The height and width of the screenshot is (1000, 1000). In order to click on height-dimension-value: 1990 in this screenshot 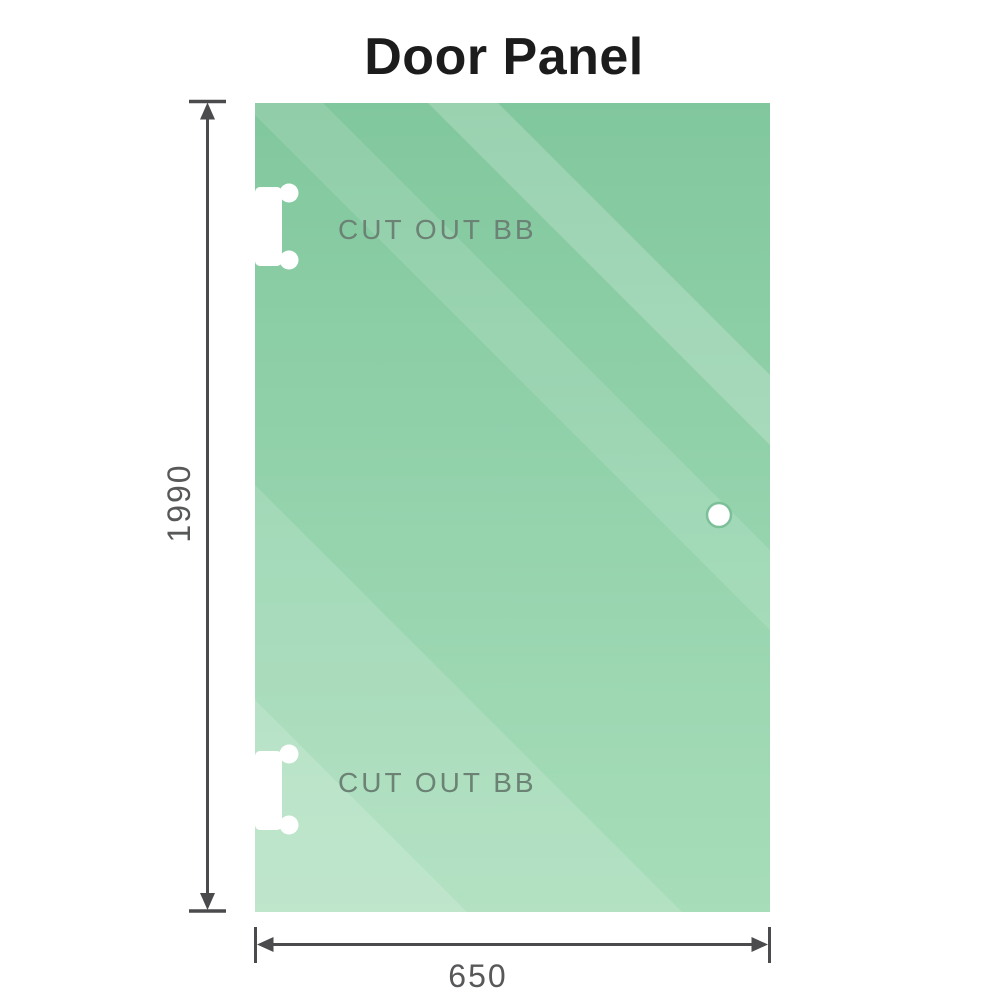, I will do `click(179, 502)`.